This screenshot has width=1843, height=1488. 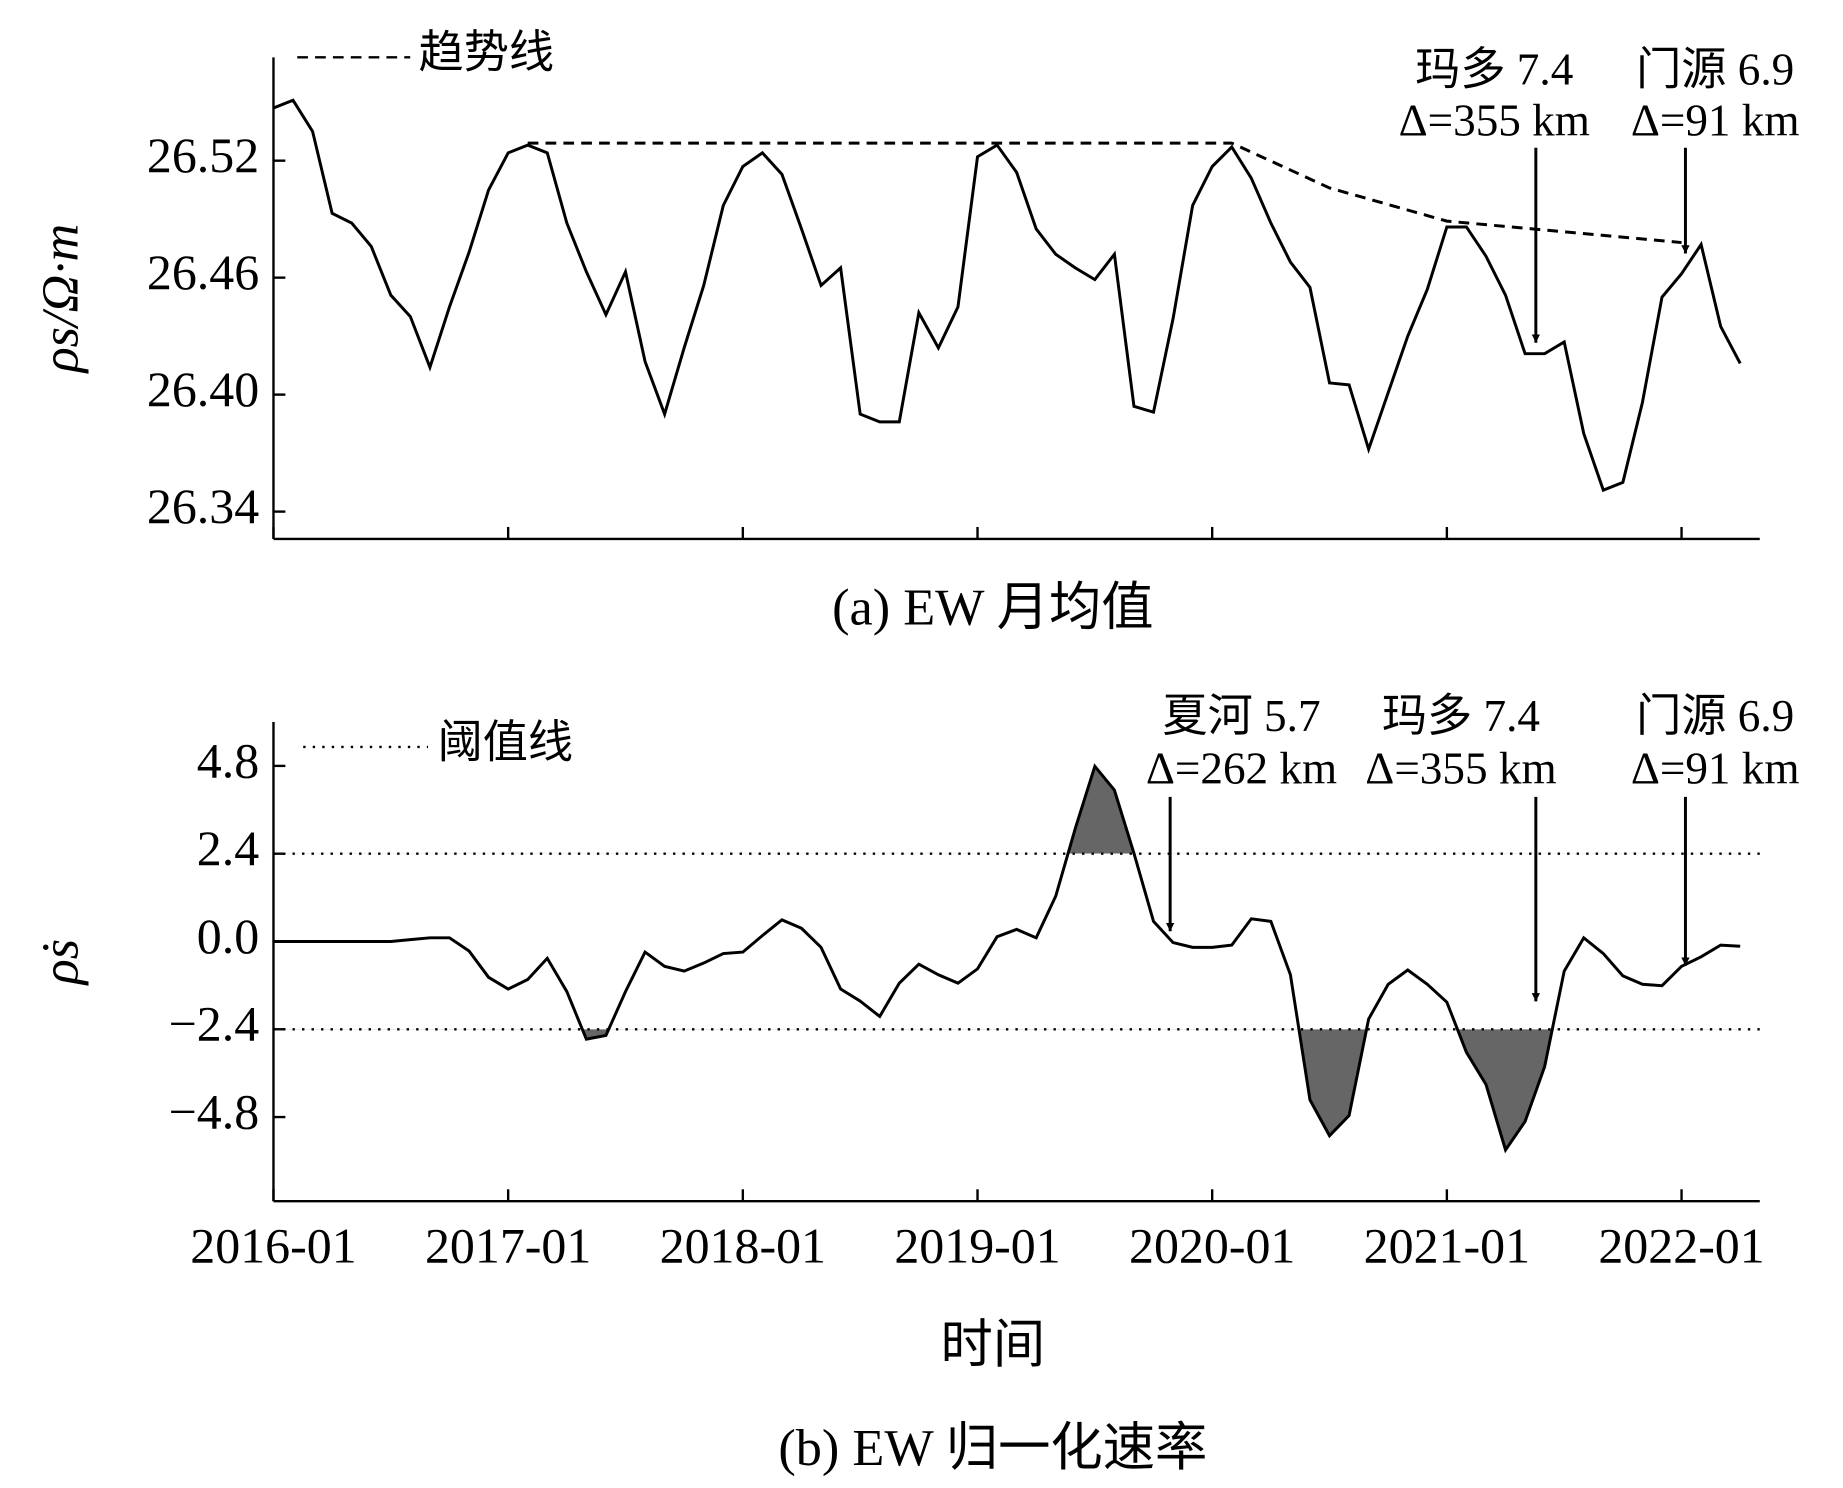 I want to click on y-axis-label: ρ̇s, so click(x=60, y=962).